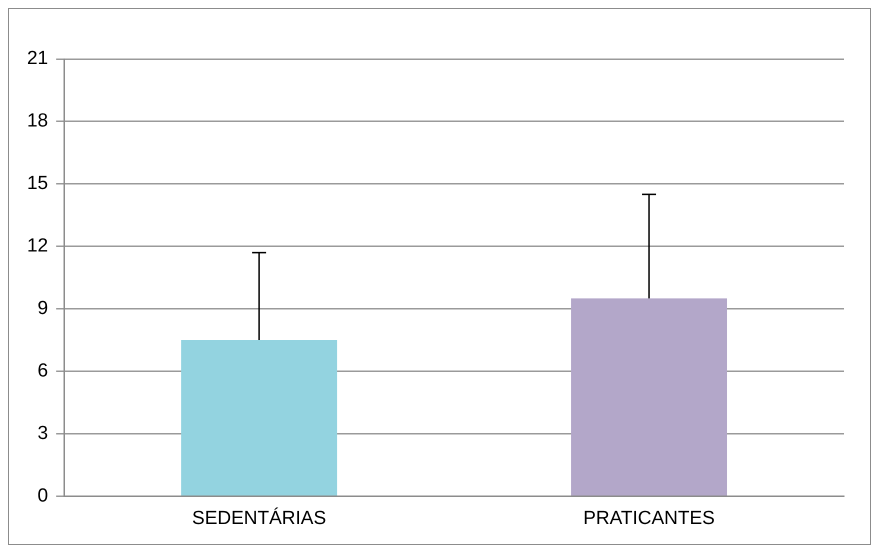 The width and height of the screenshot is (881, 555). I want to click on y-tick-label: 0, so click(43, 495).